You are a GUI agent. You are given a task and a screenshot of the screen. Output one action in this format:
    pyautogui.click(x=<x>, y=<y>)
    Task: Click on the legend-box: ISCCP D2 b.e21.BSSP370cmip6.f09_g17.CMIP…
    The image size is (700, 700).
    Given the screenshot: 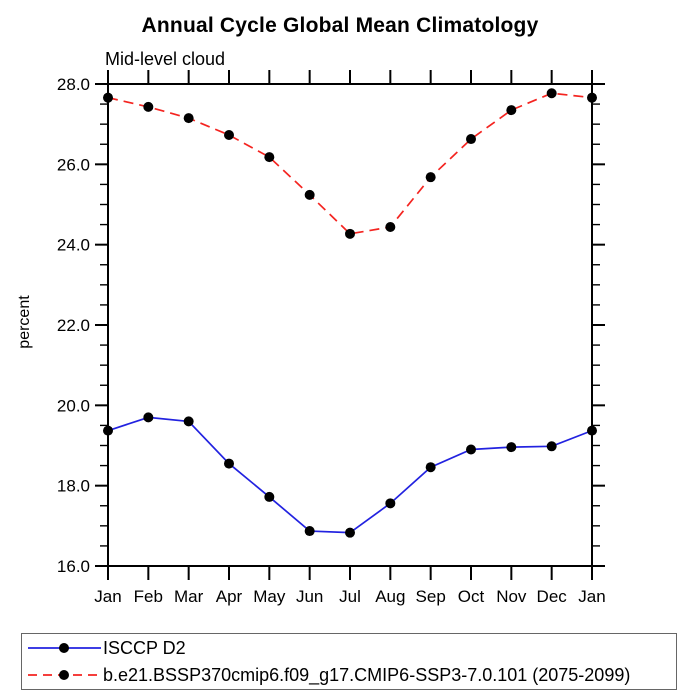 What is the action you would take?
    pyautogui.click(x=349, y=661)
    